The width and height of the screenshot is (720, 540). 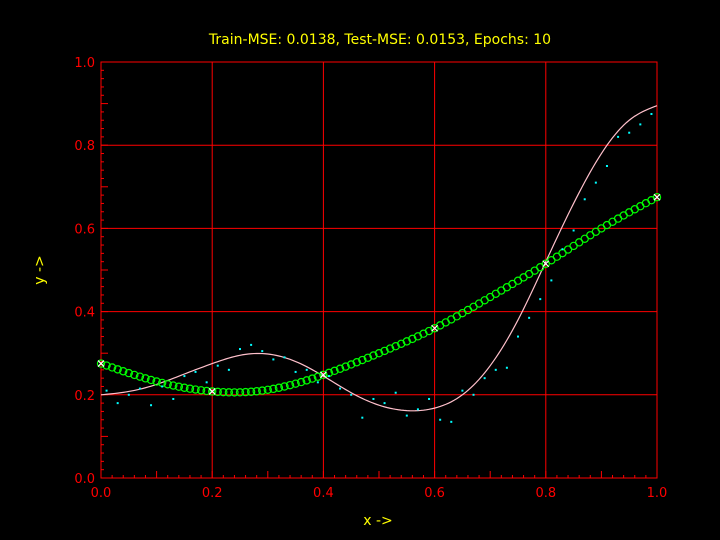 What do you see at coordinates (84, 396) in the screenshot?
I see `y-tick-label: 0.2` at bounding box center [84, 396].